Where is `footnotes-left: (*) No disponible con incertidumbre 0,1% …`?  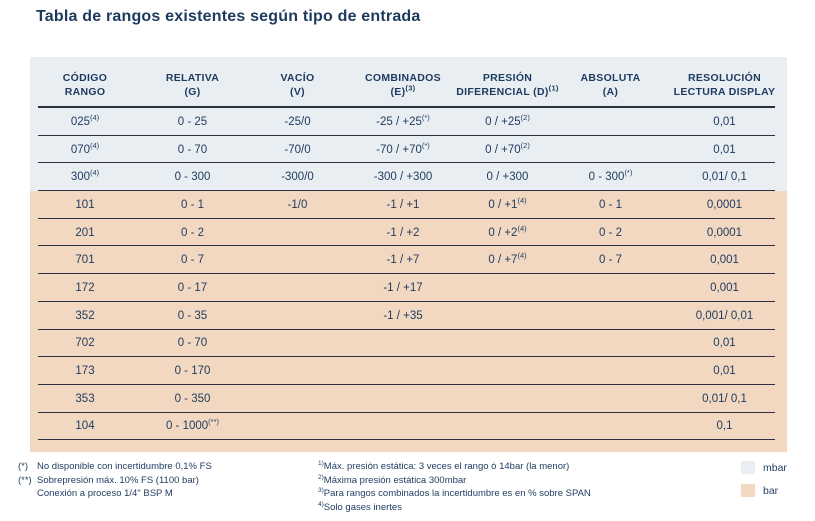 footnotes-left: (*) No disponible con incertidumbre 0,1% … is located at coordinates (115, 480).